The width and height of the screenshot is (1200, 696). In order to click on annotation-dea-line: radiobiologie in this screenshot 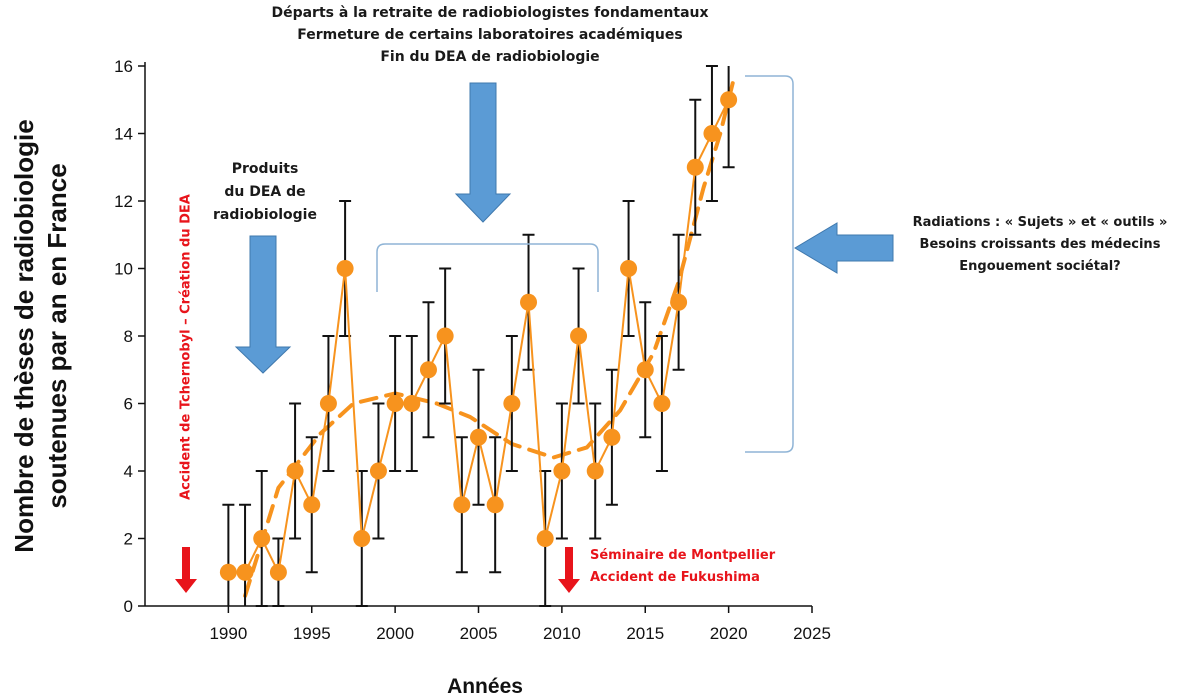, I will do `click(265, 215)`.